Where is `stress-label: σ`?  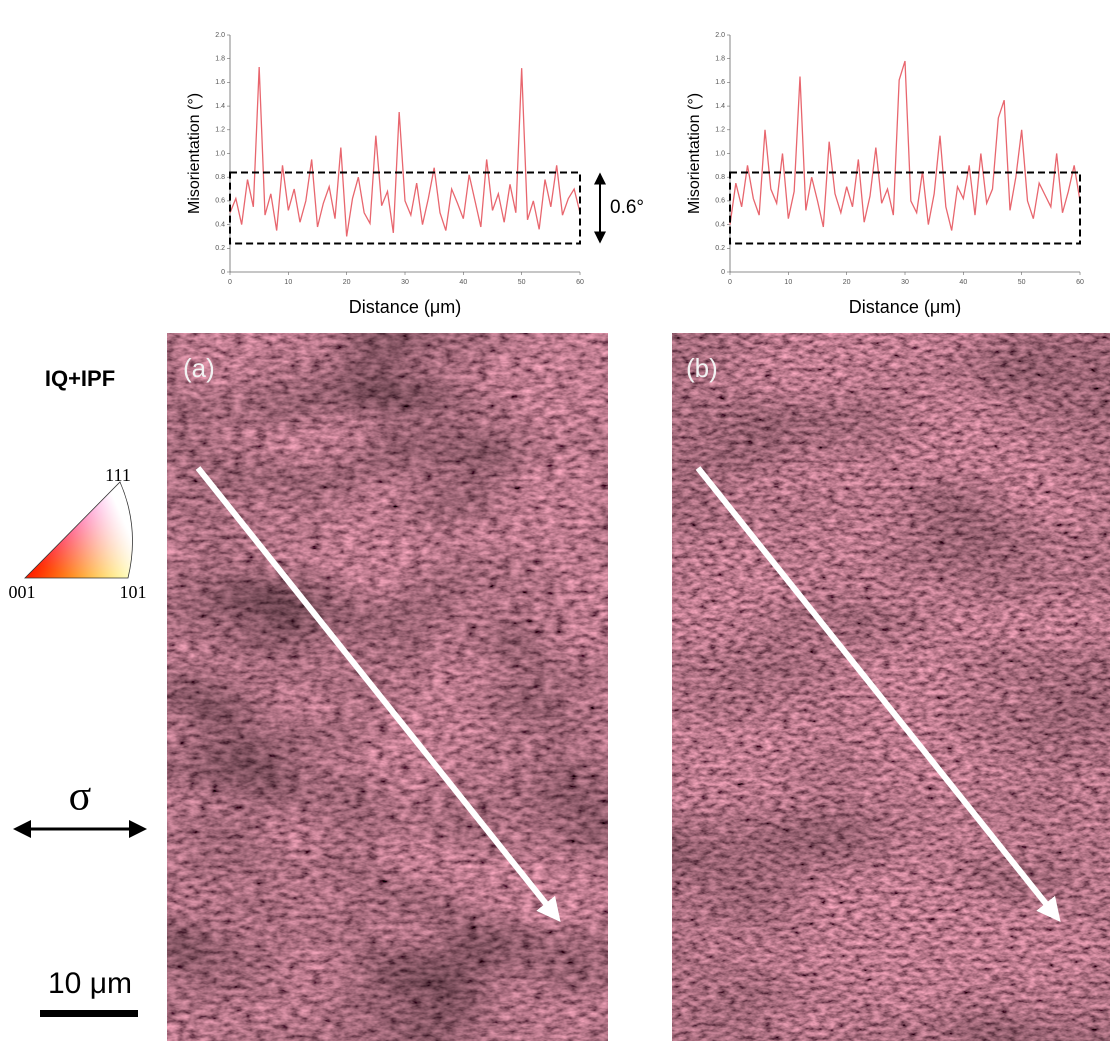
stress-label: σ is located at coordinates (80, 797).